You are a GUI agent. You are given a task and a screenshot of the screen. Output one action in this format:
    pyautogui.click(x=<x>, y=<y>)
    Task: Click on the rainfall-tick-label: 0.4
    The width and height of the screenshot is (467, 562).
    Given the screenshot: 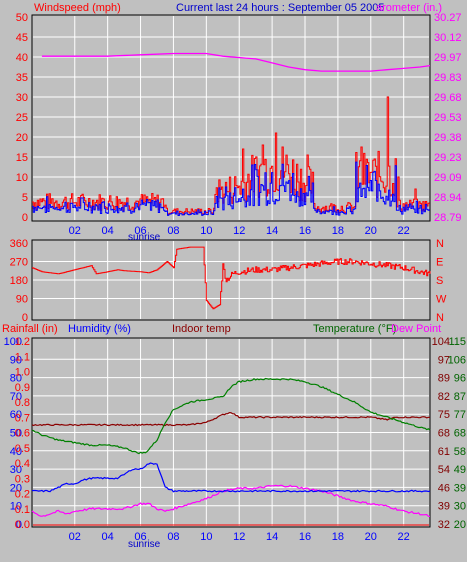 What is the action you would take?
    pyautogui.click(x=22, y=464)
    